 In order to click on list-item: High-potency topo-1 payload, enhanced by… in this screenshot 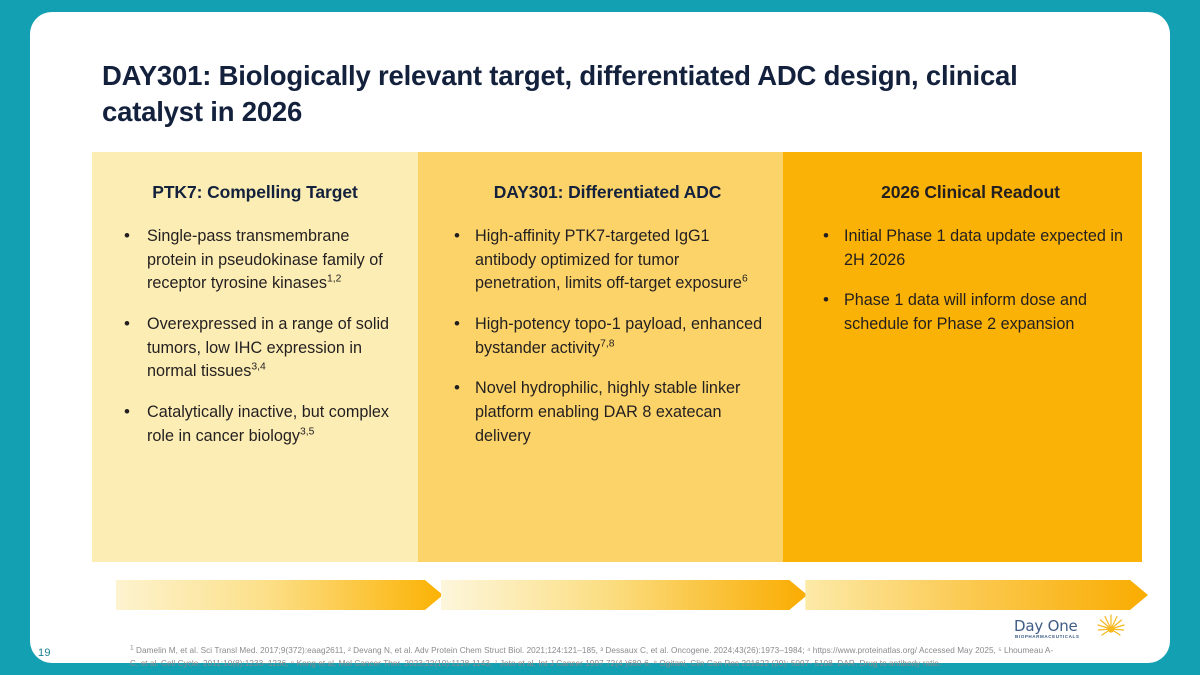, I will do `click(607, 336)`.